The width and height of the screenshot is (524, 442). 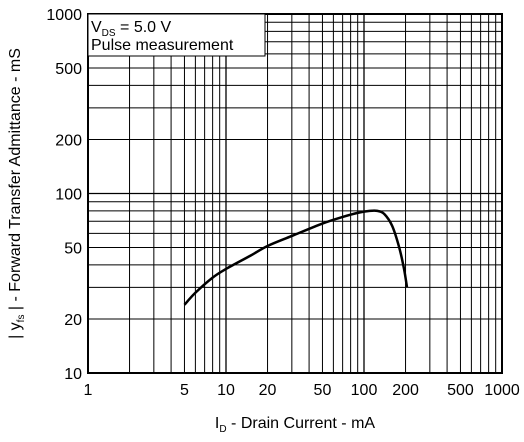 I want to click on x-tick-label: 20, so click(x=268, y=390).